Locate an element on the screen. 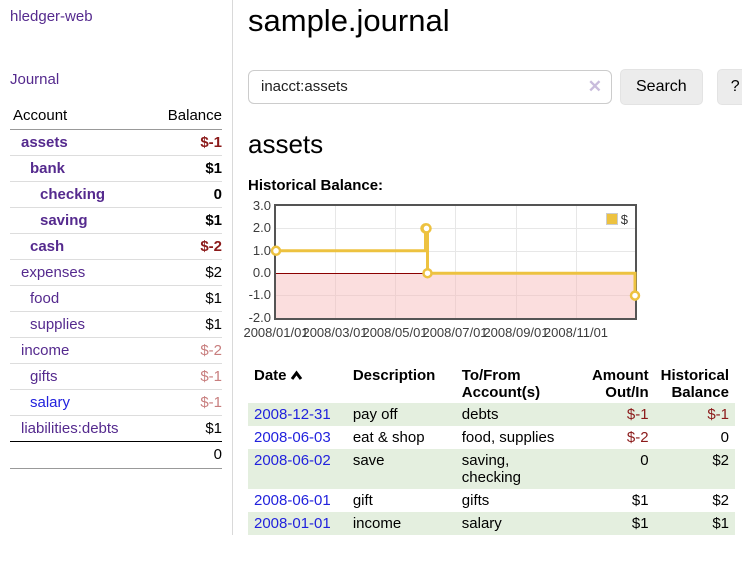  x-tick-label: 2008/11/01 is located at coordinates (576, 332).